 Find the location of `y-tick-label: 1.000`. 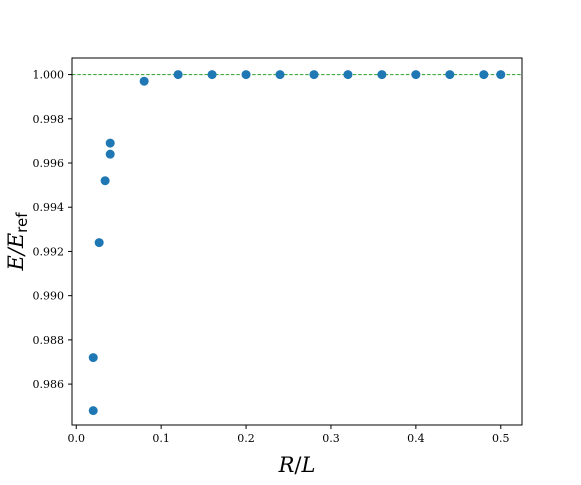

y-tick-label: 1.000 is located at coordinates (49, 75).